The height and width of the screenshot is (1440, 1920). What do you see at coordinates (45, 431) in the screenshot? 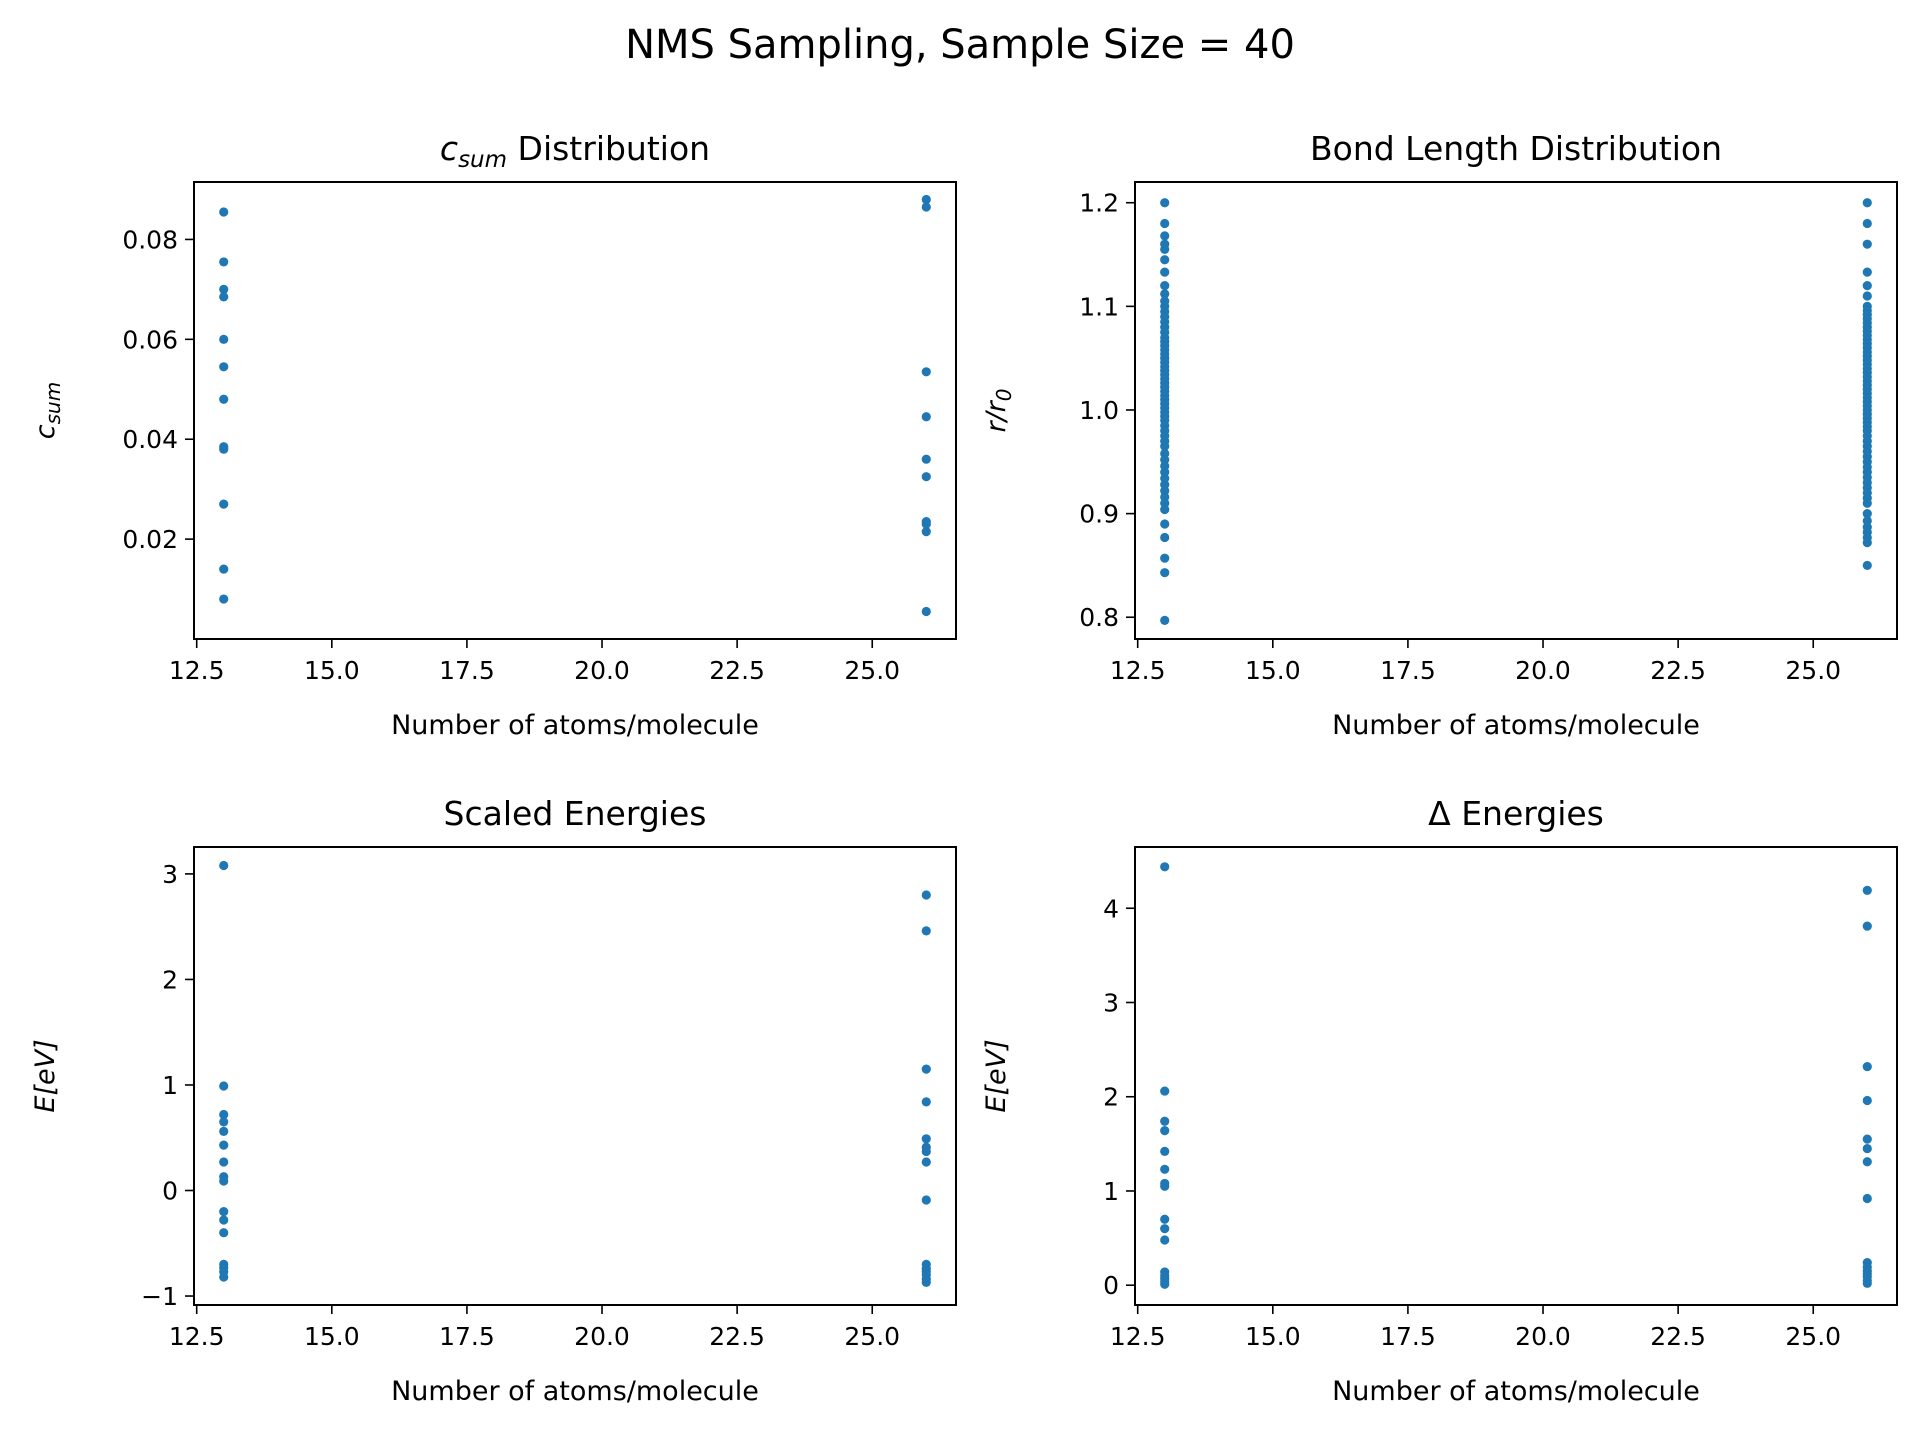
I see `y-label-main: c` at bounding box center [45, 431].